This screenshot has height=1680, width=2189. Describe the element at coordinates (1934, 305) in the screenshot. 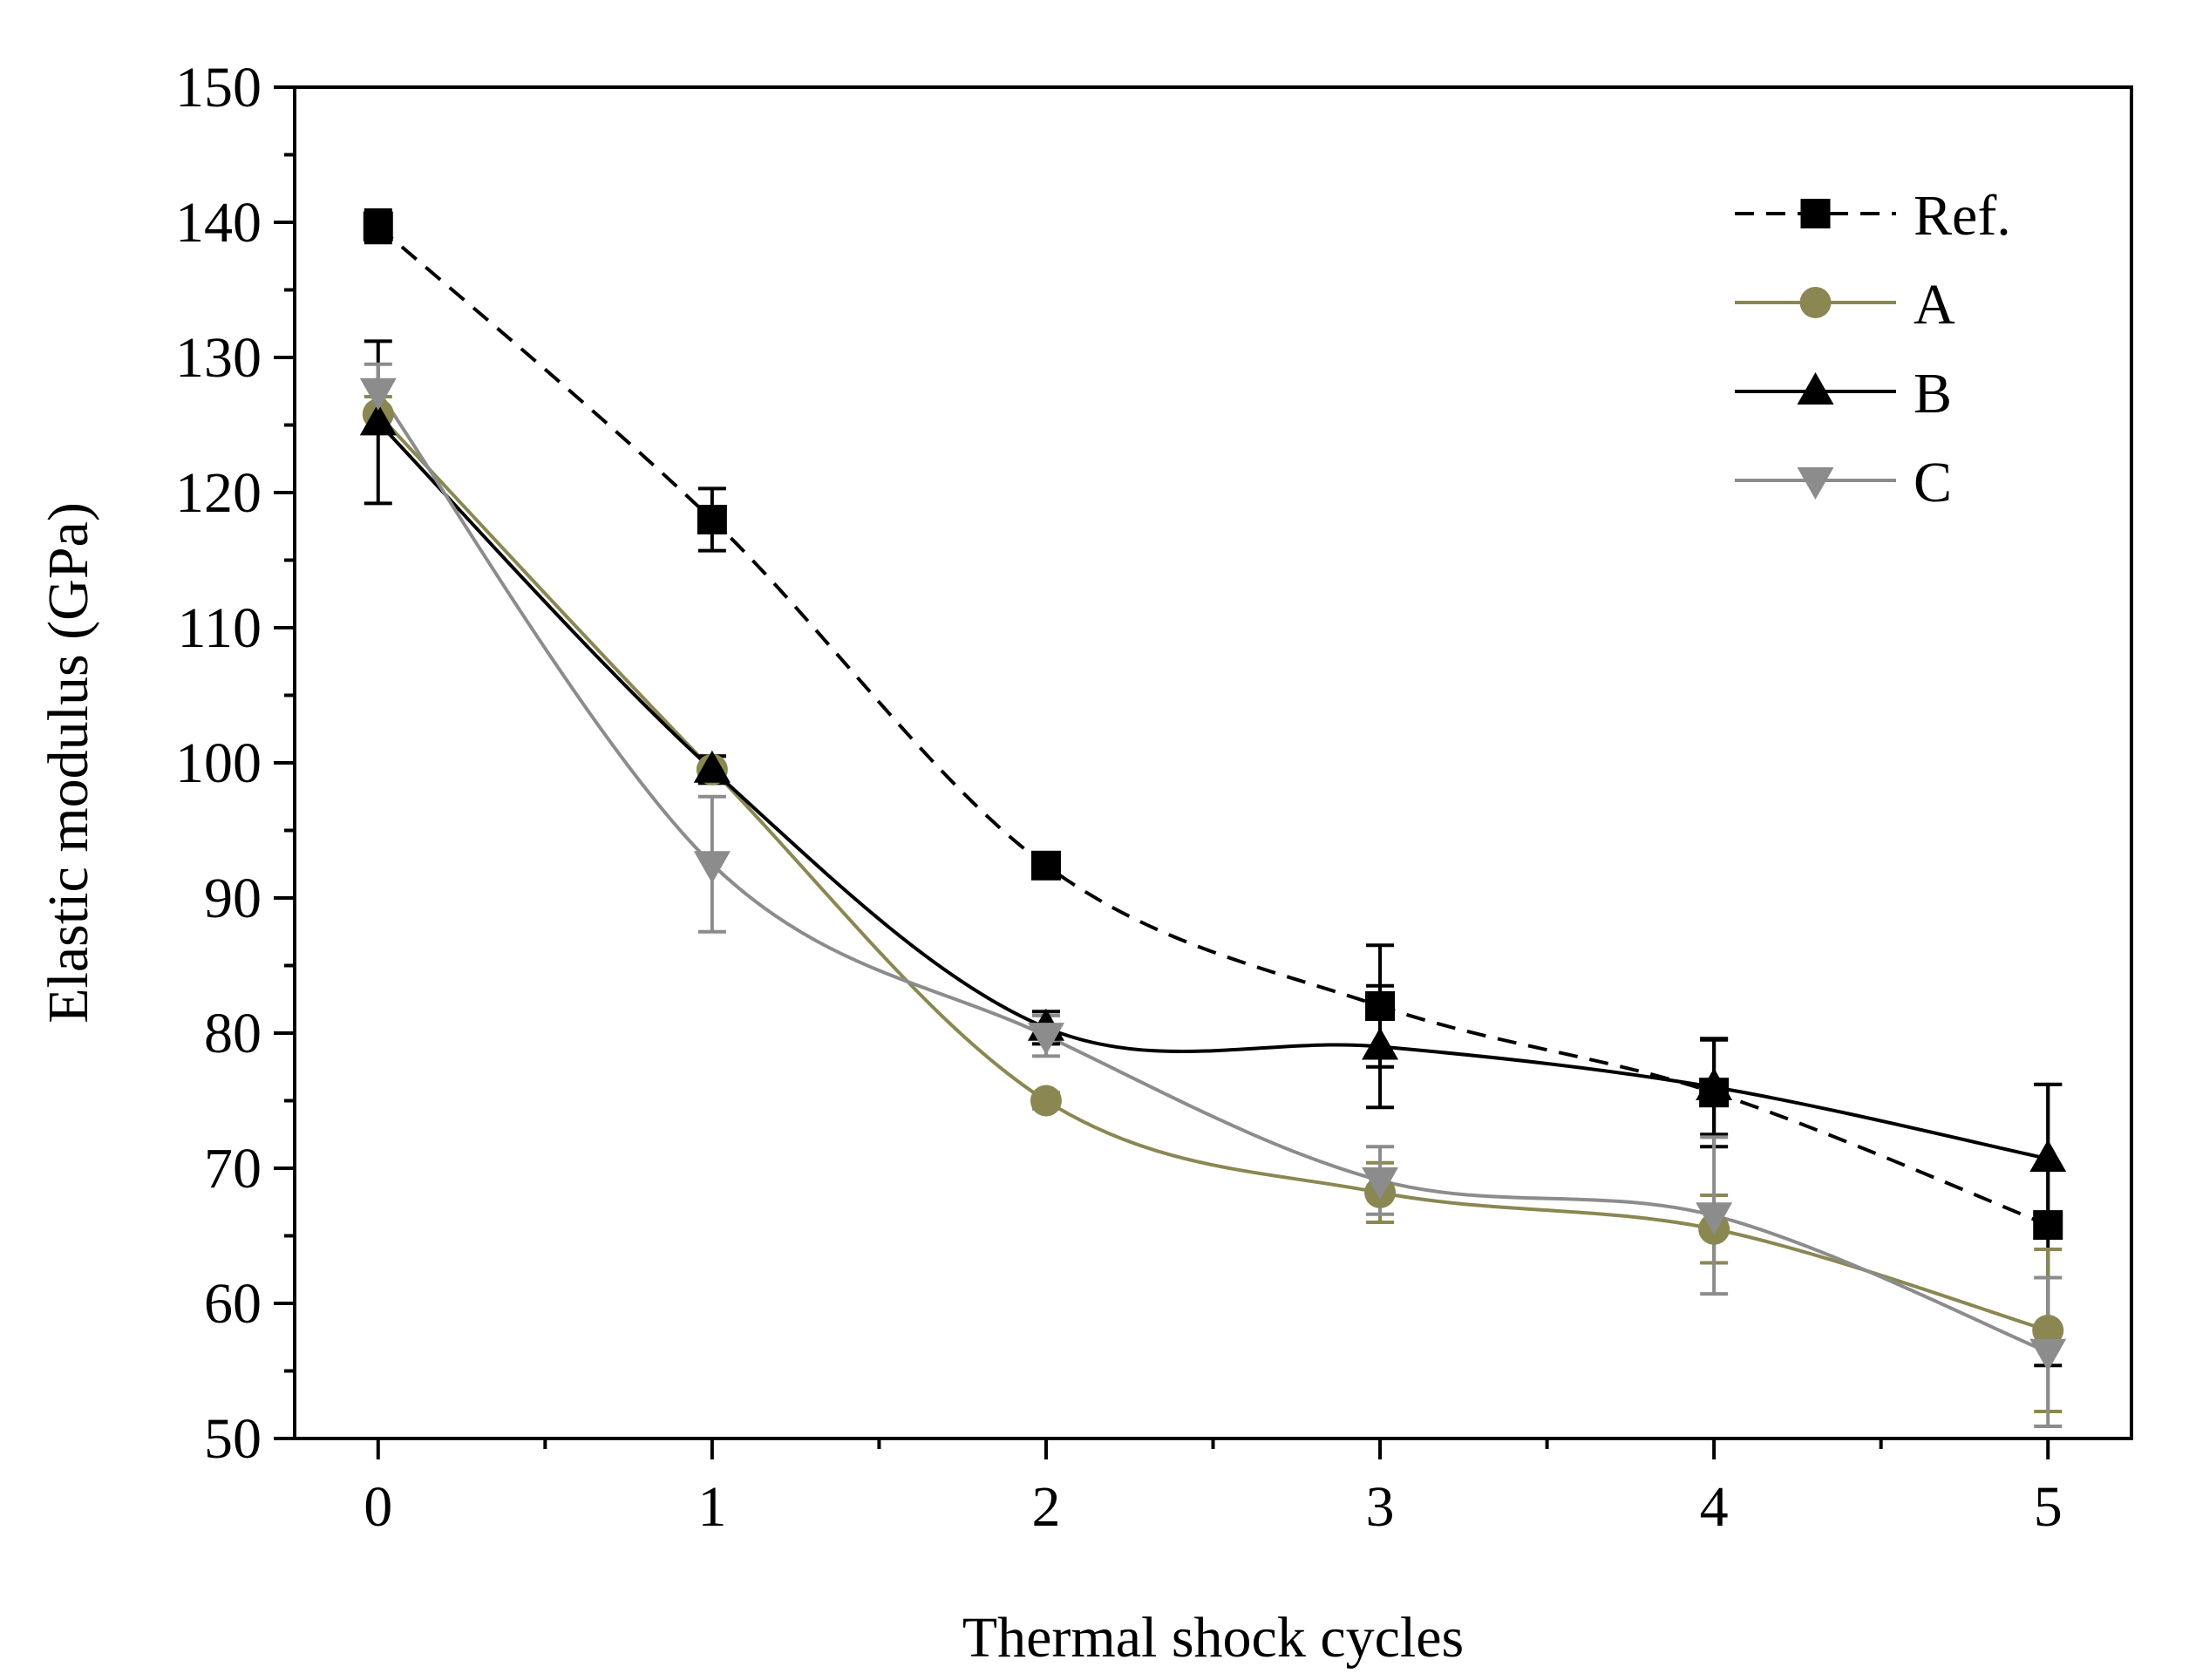

I see `legend-label-a: A` at that location.